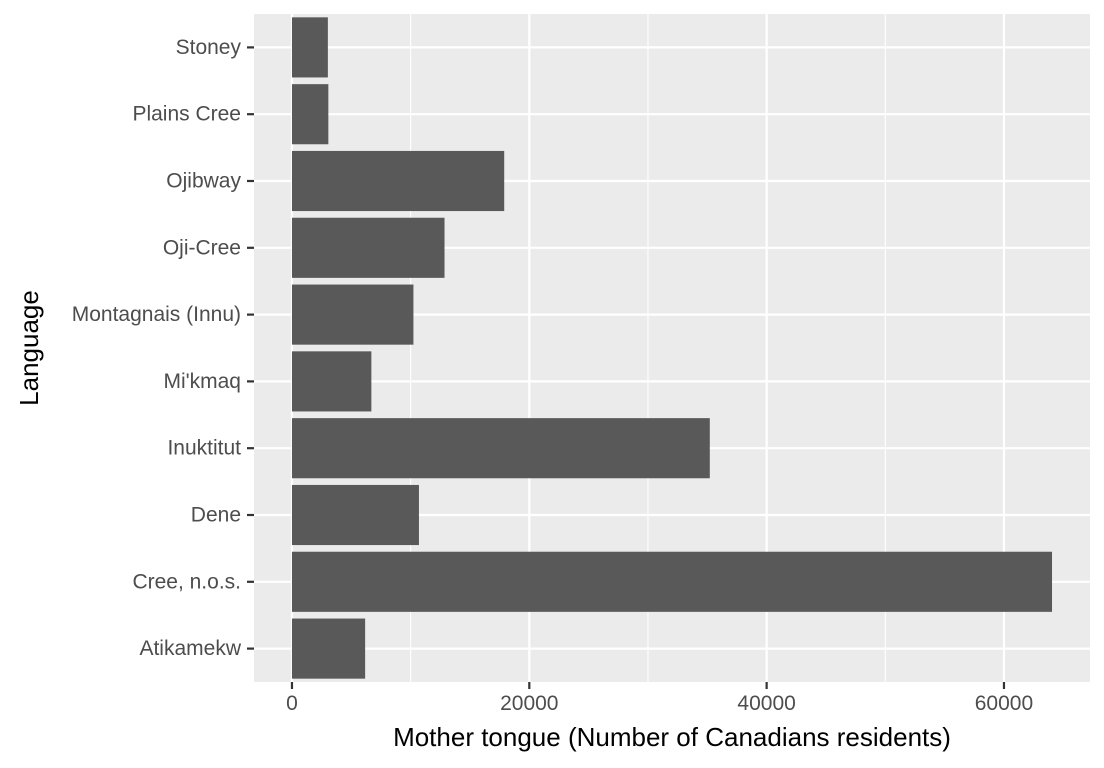  What do you see at coordinates (202, 381) in the screenshot?
I see `y-tick-label: Mi'kmaq` at bounding box center [202, 381].